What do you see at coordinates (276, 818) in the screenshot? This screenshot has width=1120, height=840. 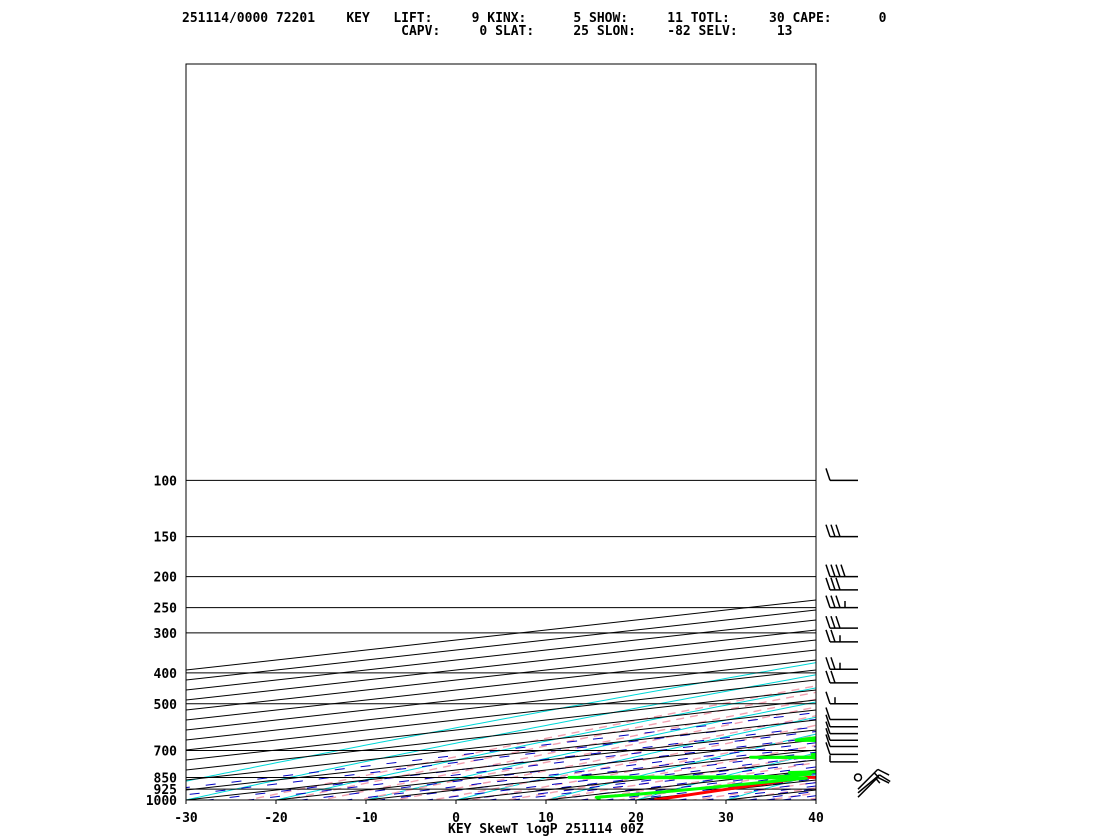 I see `temperature-tick-label: -20` at bounding box center [276, 818].